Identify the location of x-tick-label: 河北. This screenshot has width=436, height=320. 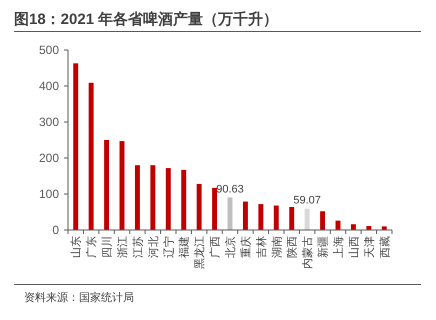
(153, 247).